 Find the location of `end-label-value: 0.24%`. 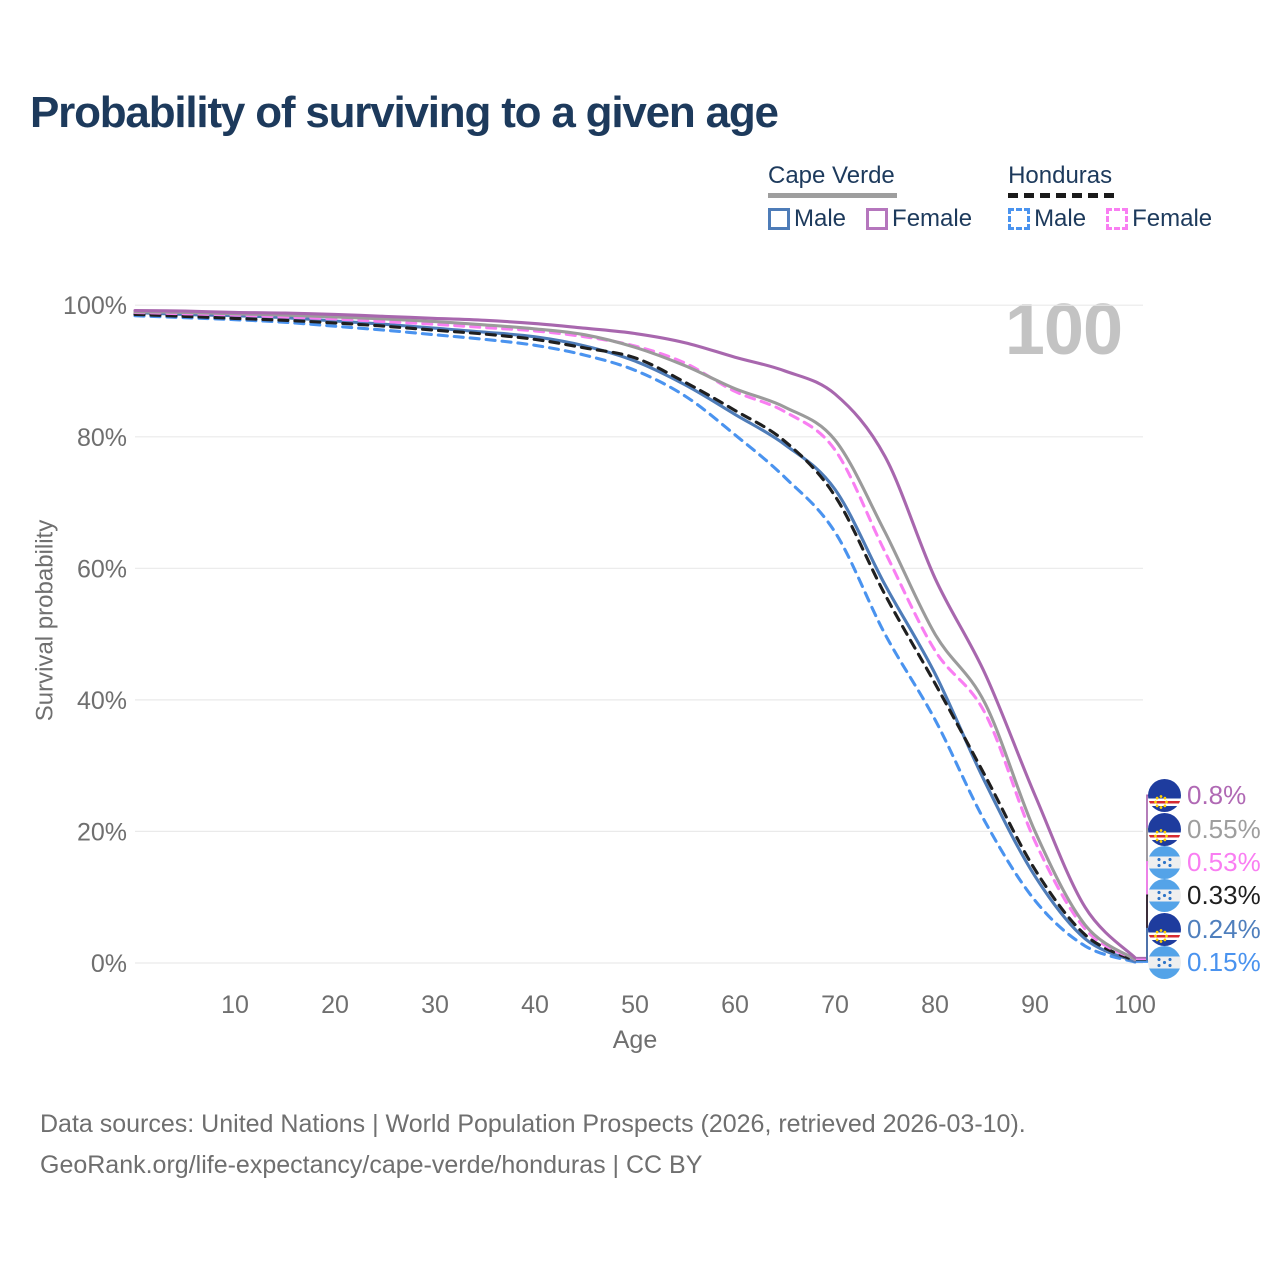

end-label-value: 0.24% is located at coordinates (1224, 928).